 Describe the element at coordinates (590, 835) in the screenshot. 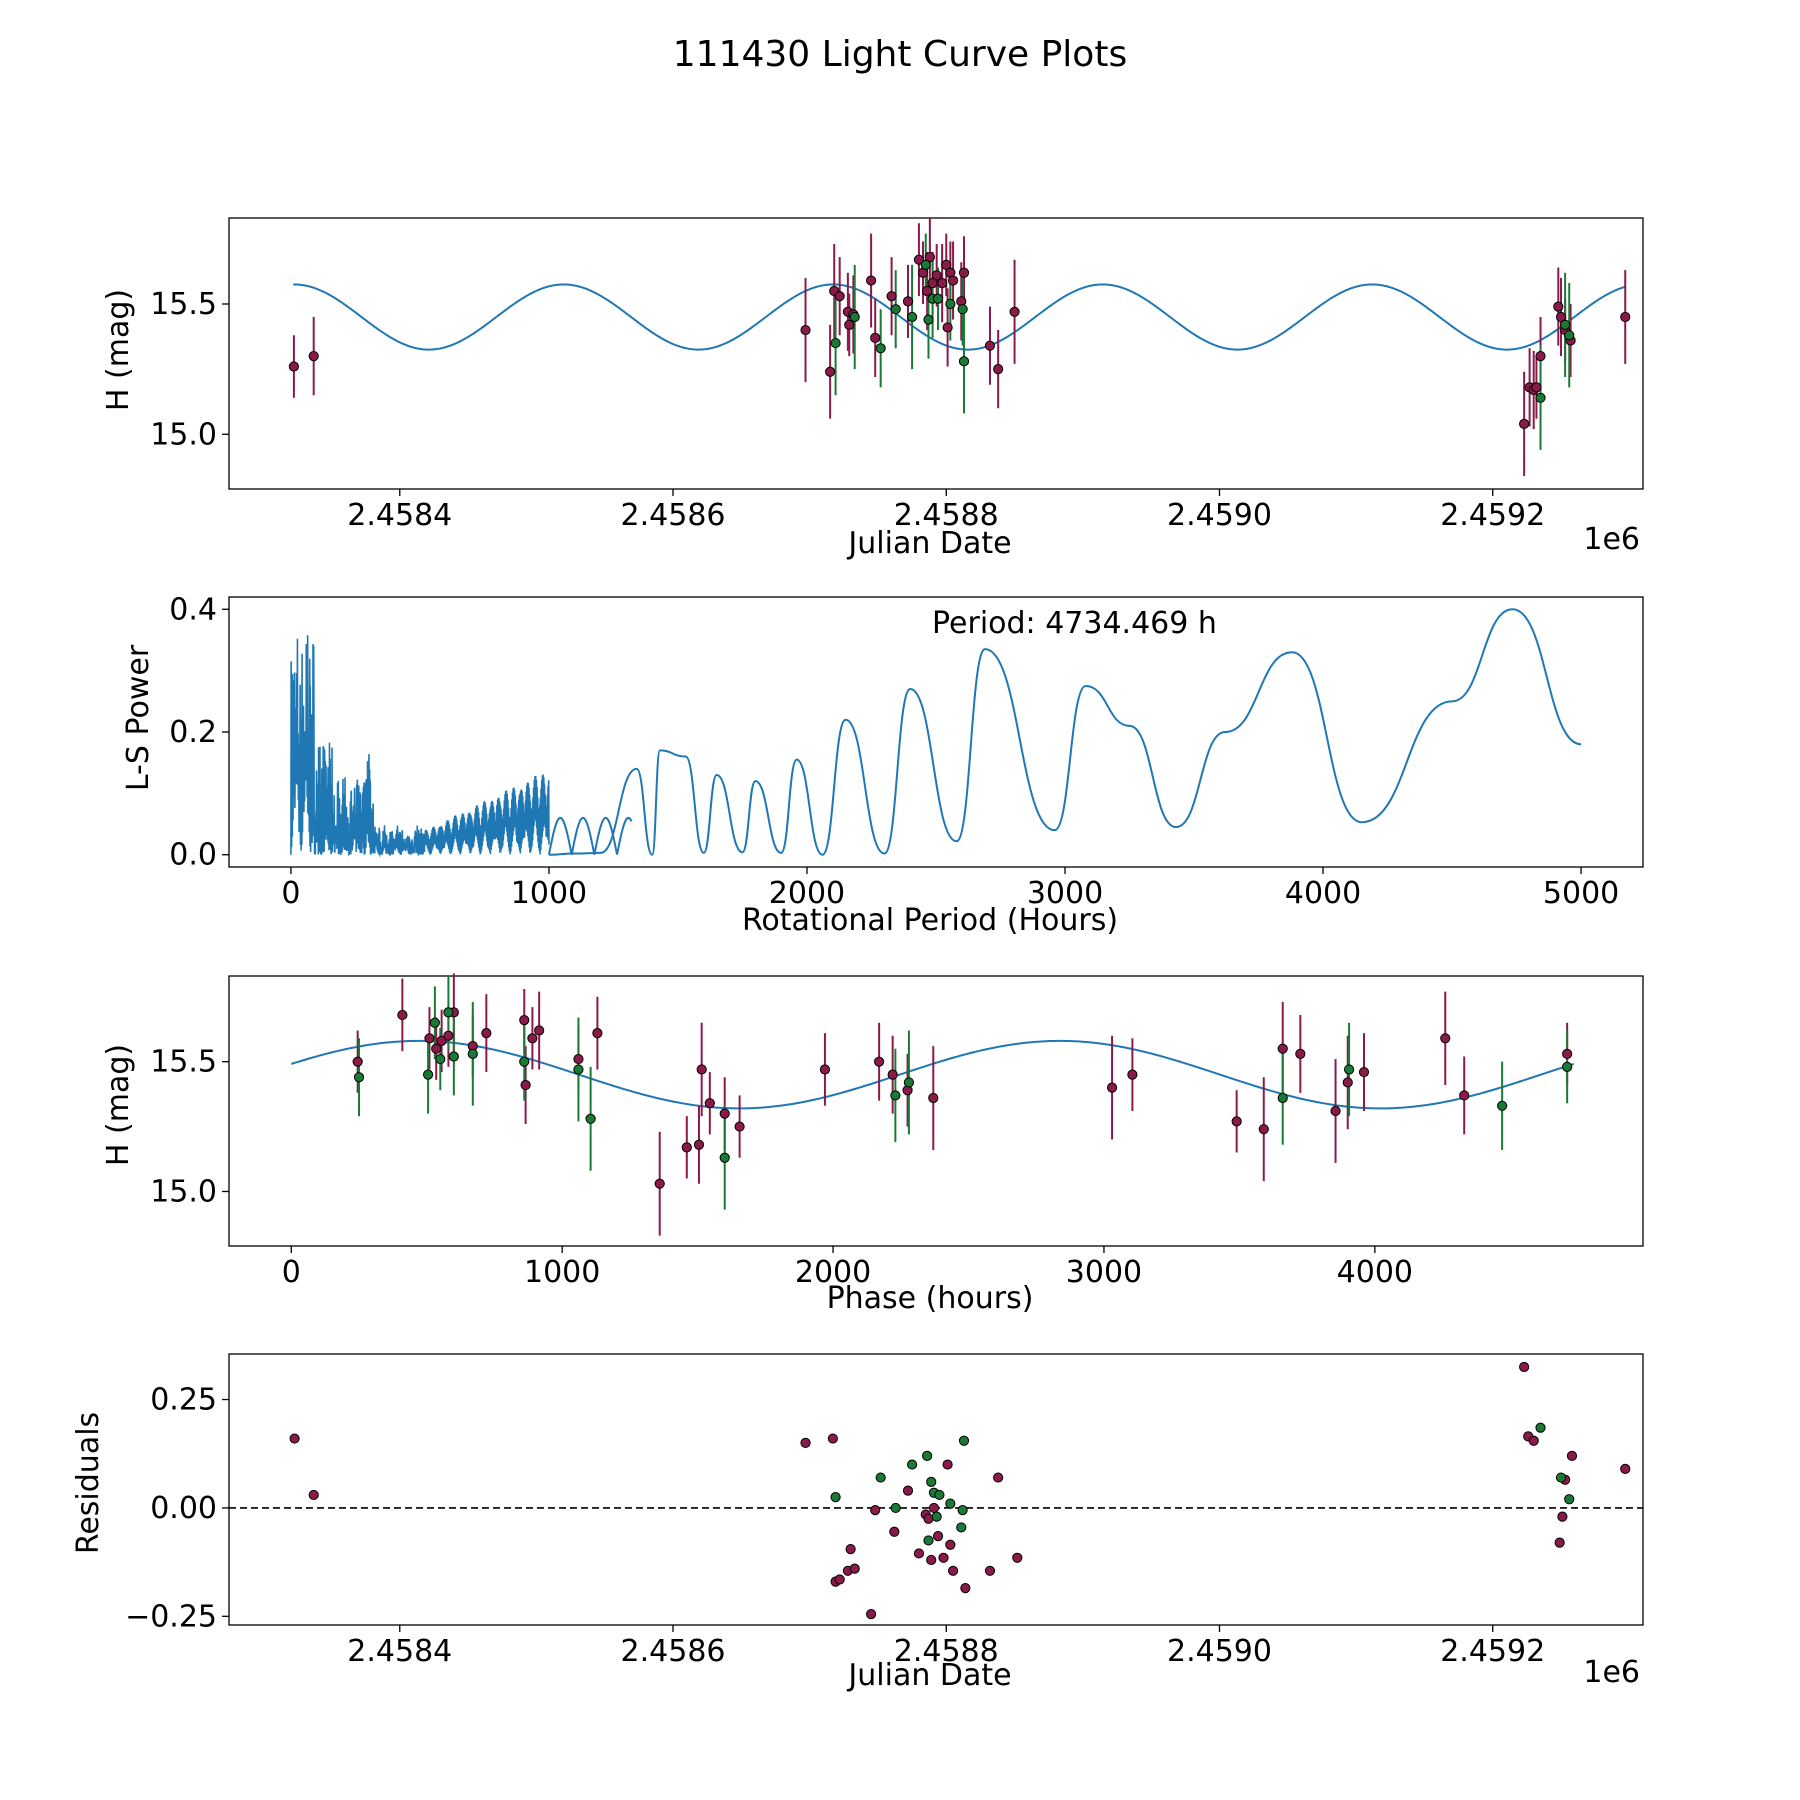

I see `periodogram-mid-oscillations` at that location.